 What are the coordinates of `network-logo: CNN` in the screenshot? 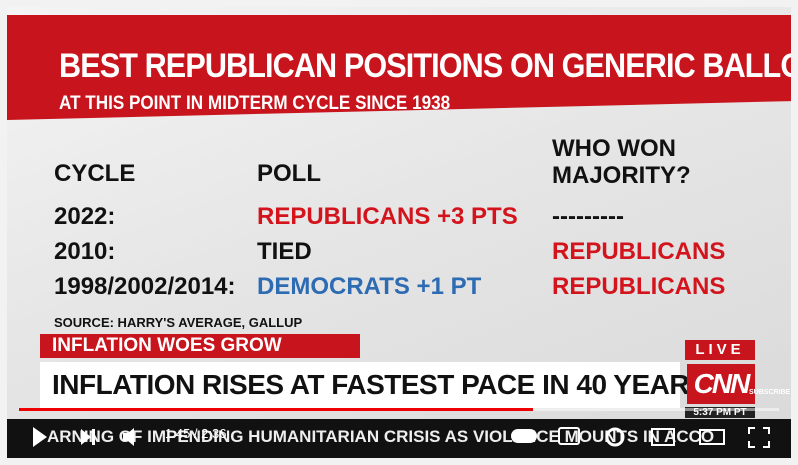 It's located at (721, 384).